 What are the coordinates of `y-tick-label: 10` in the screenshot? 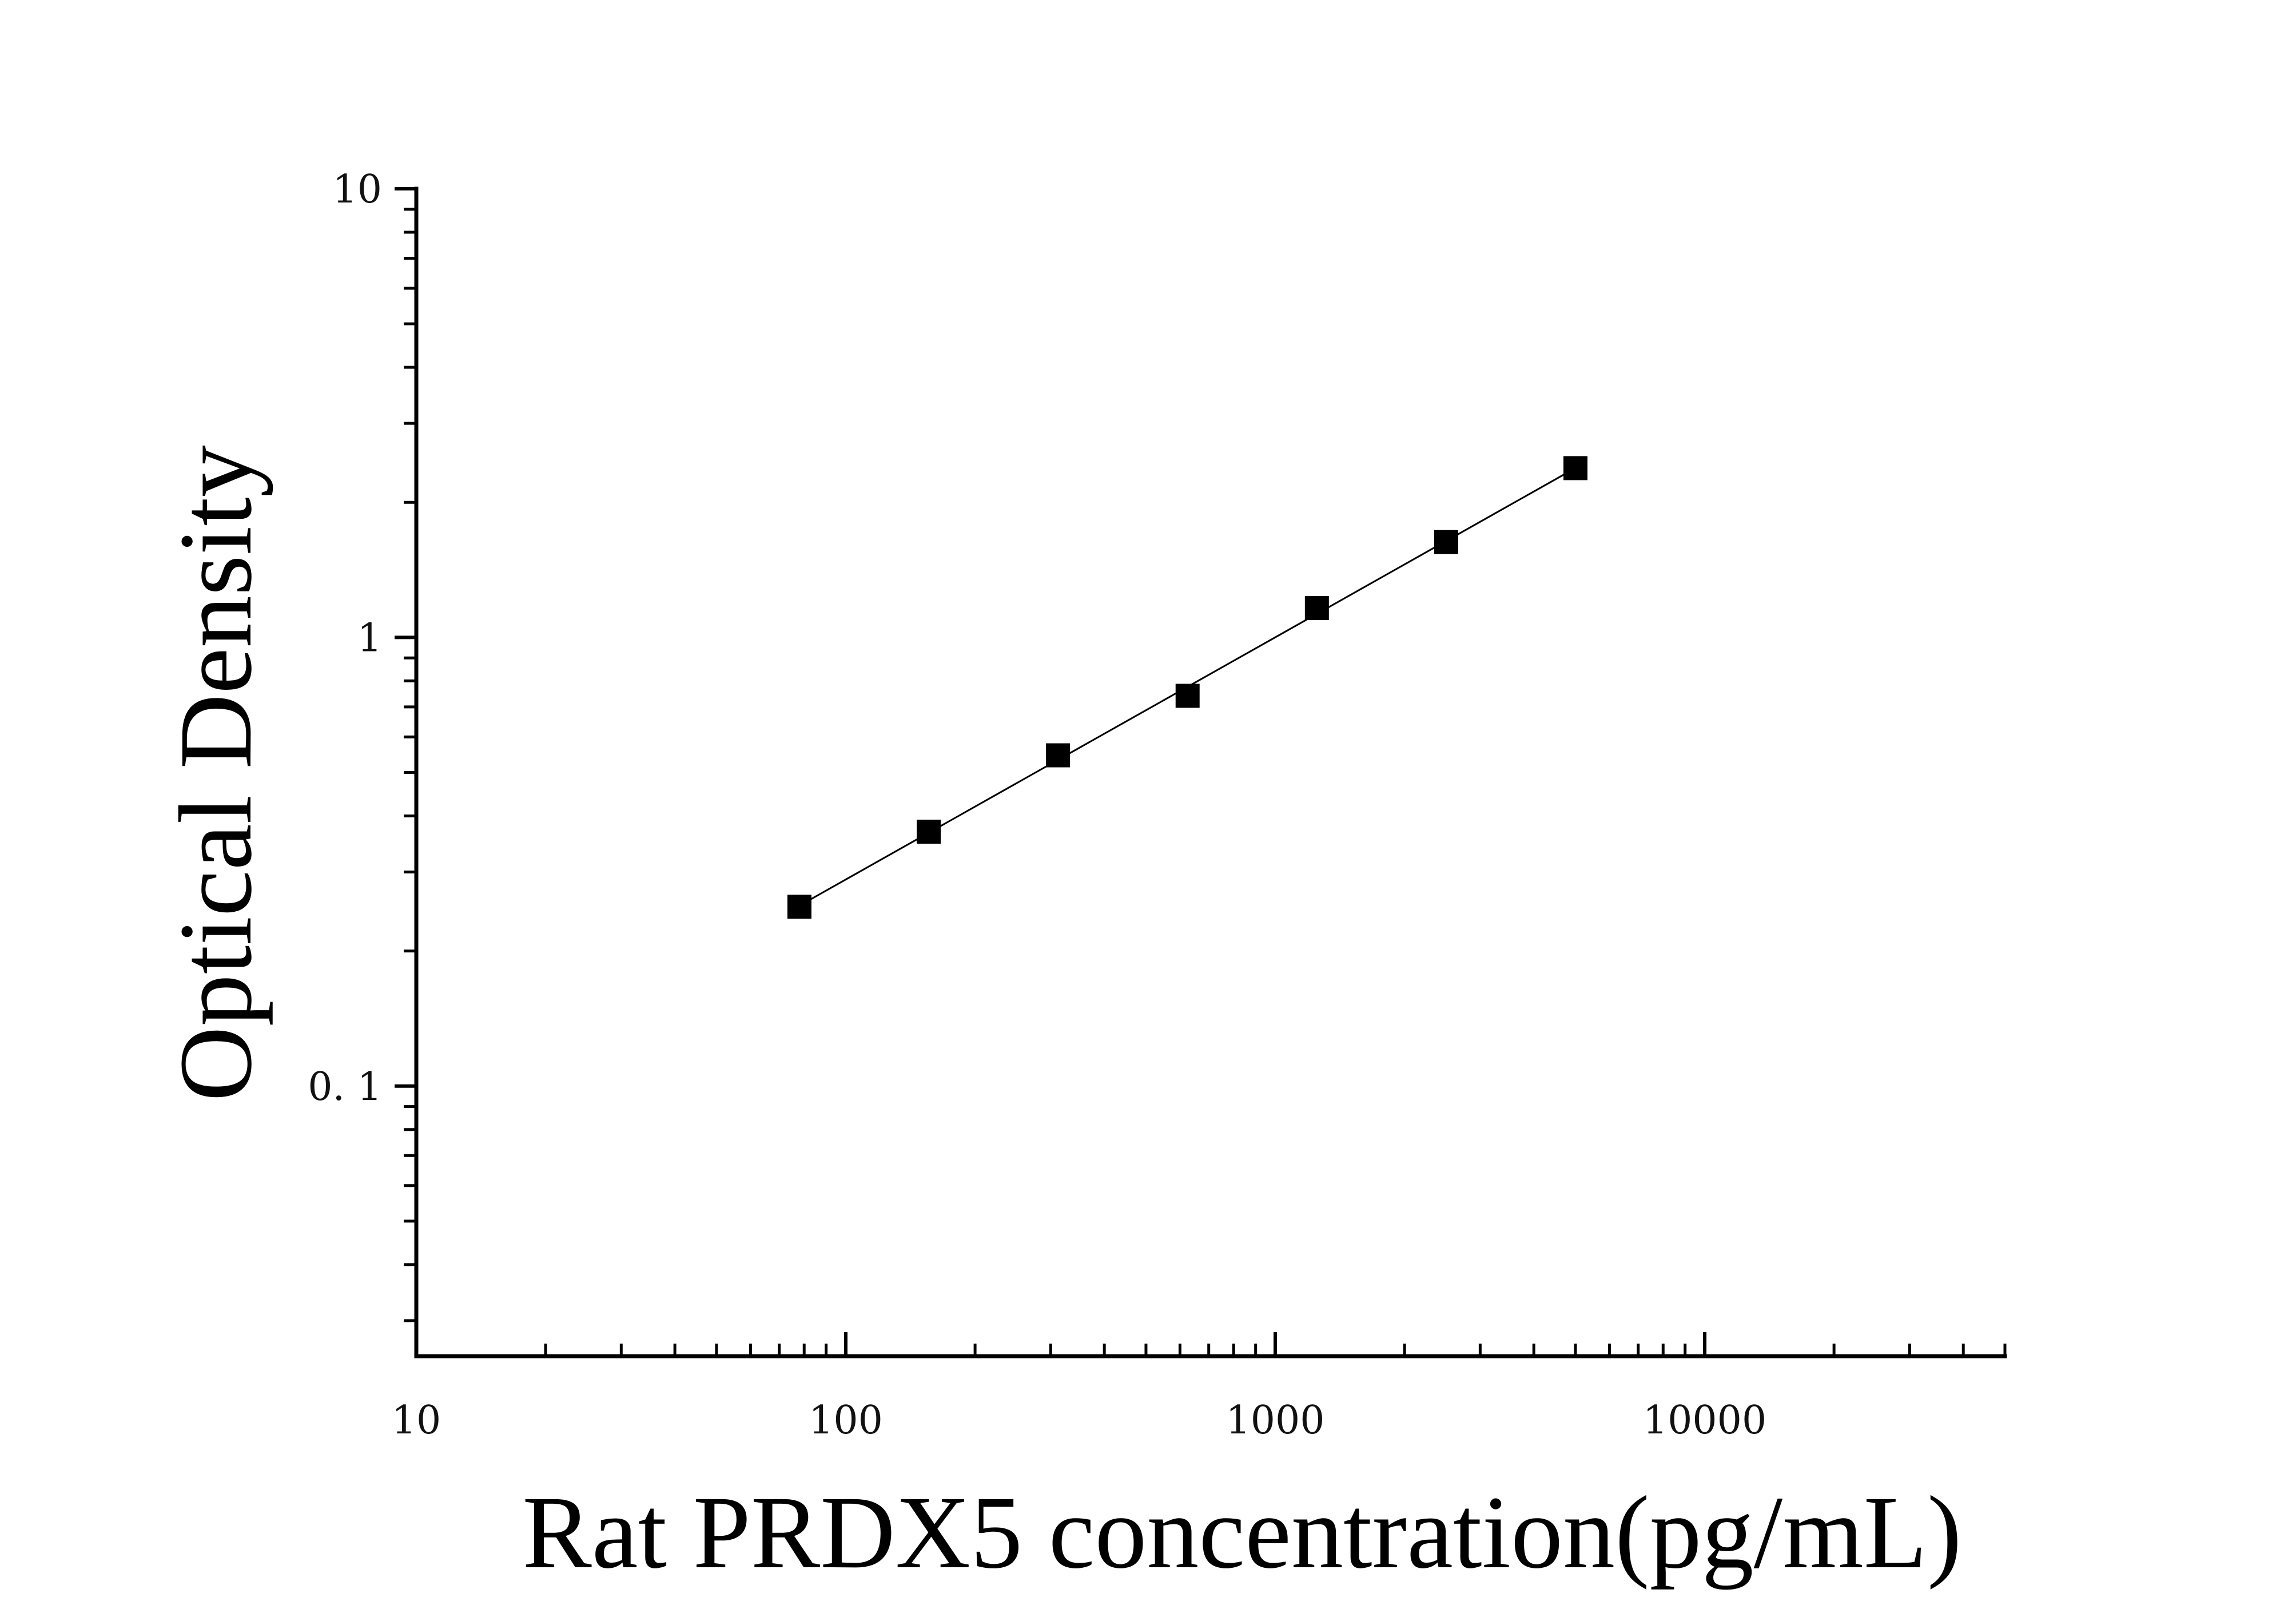 It's located at (357, 189).